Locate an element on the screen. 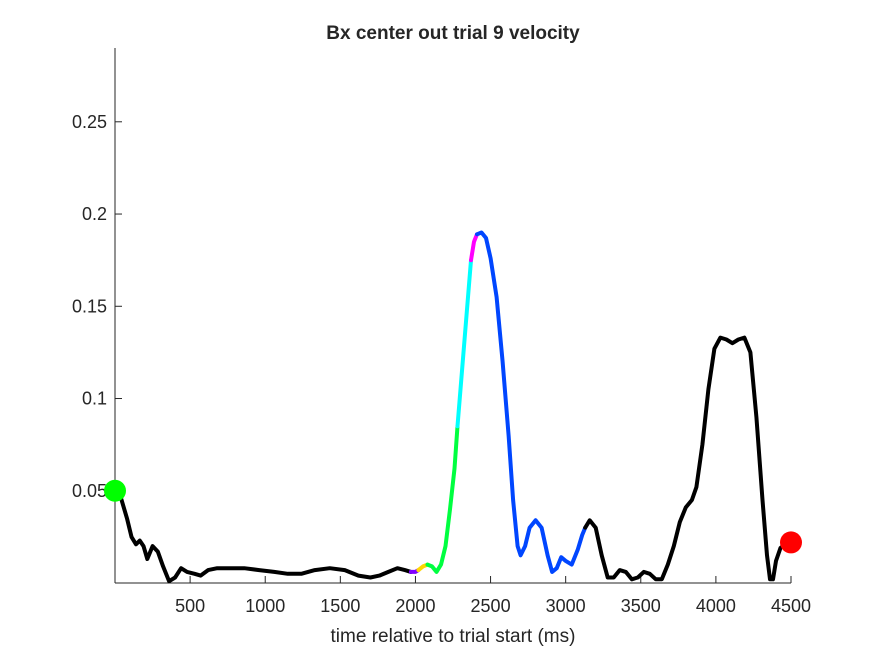  x-axis-label: time relative to trial start (ms) is located at coordinates (453, 636).